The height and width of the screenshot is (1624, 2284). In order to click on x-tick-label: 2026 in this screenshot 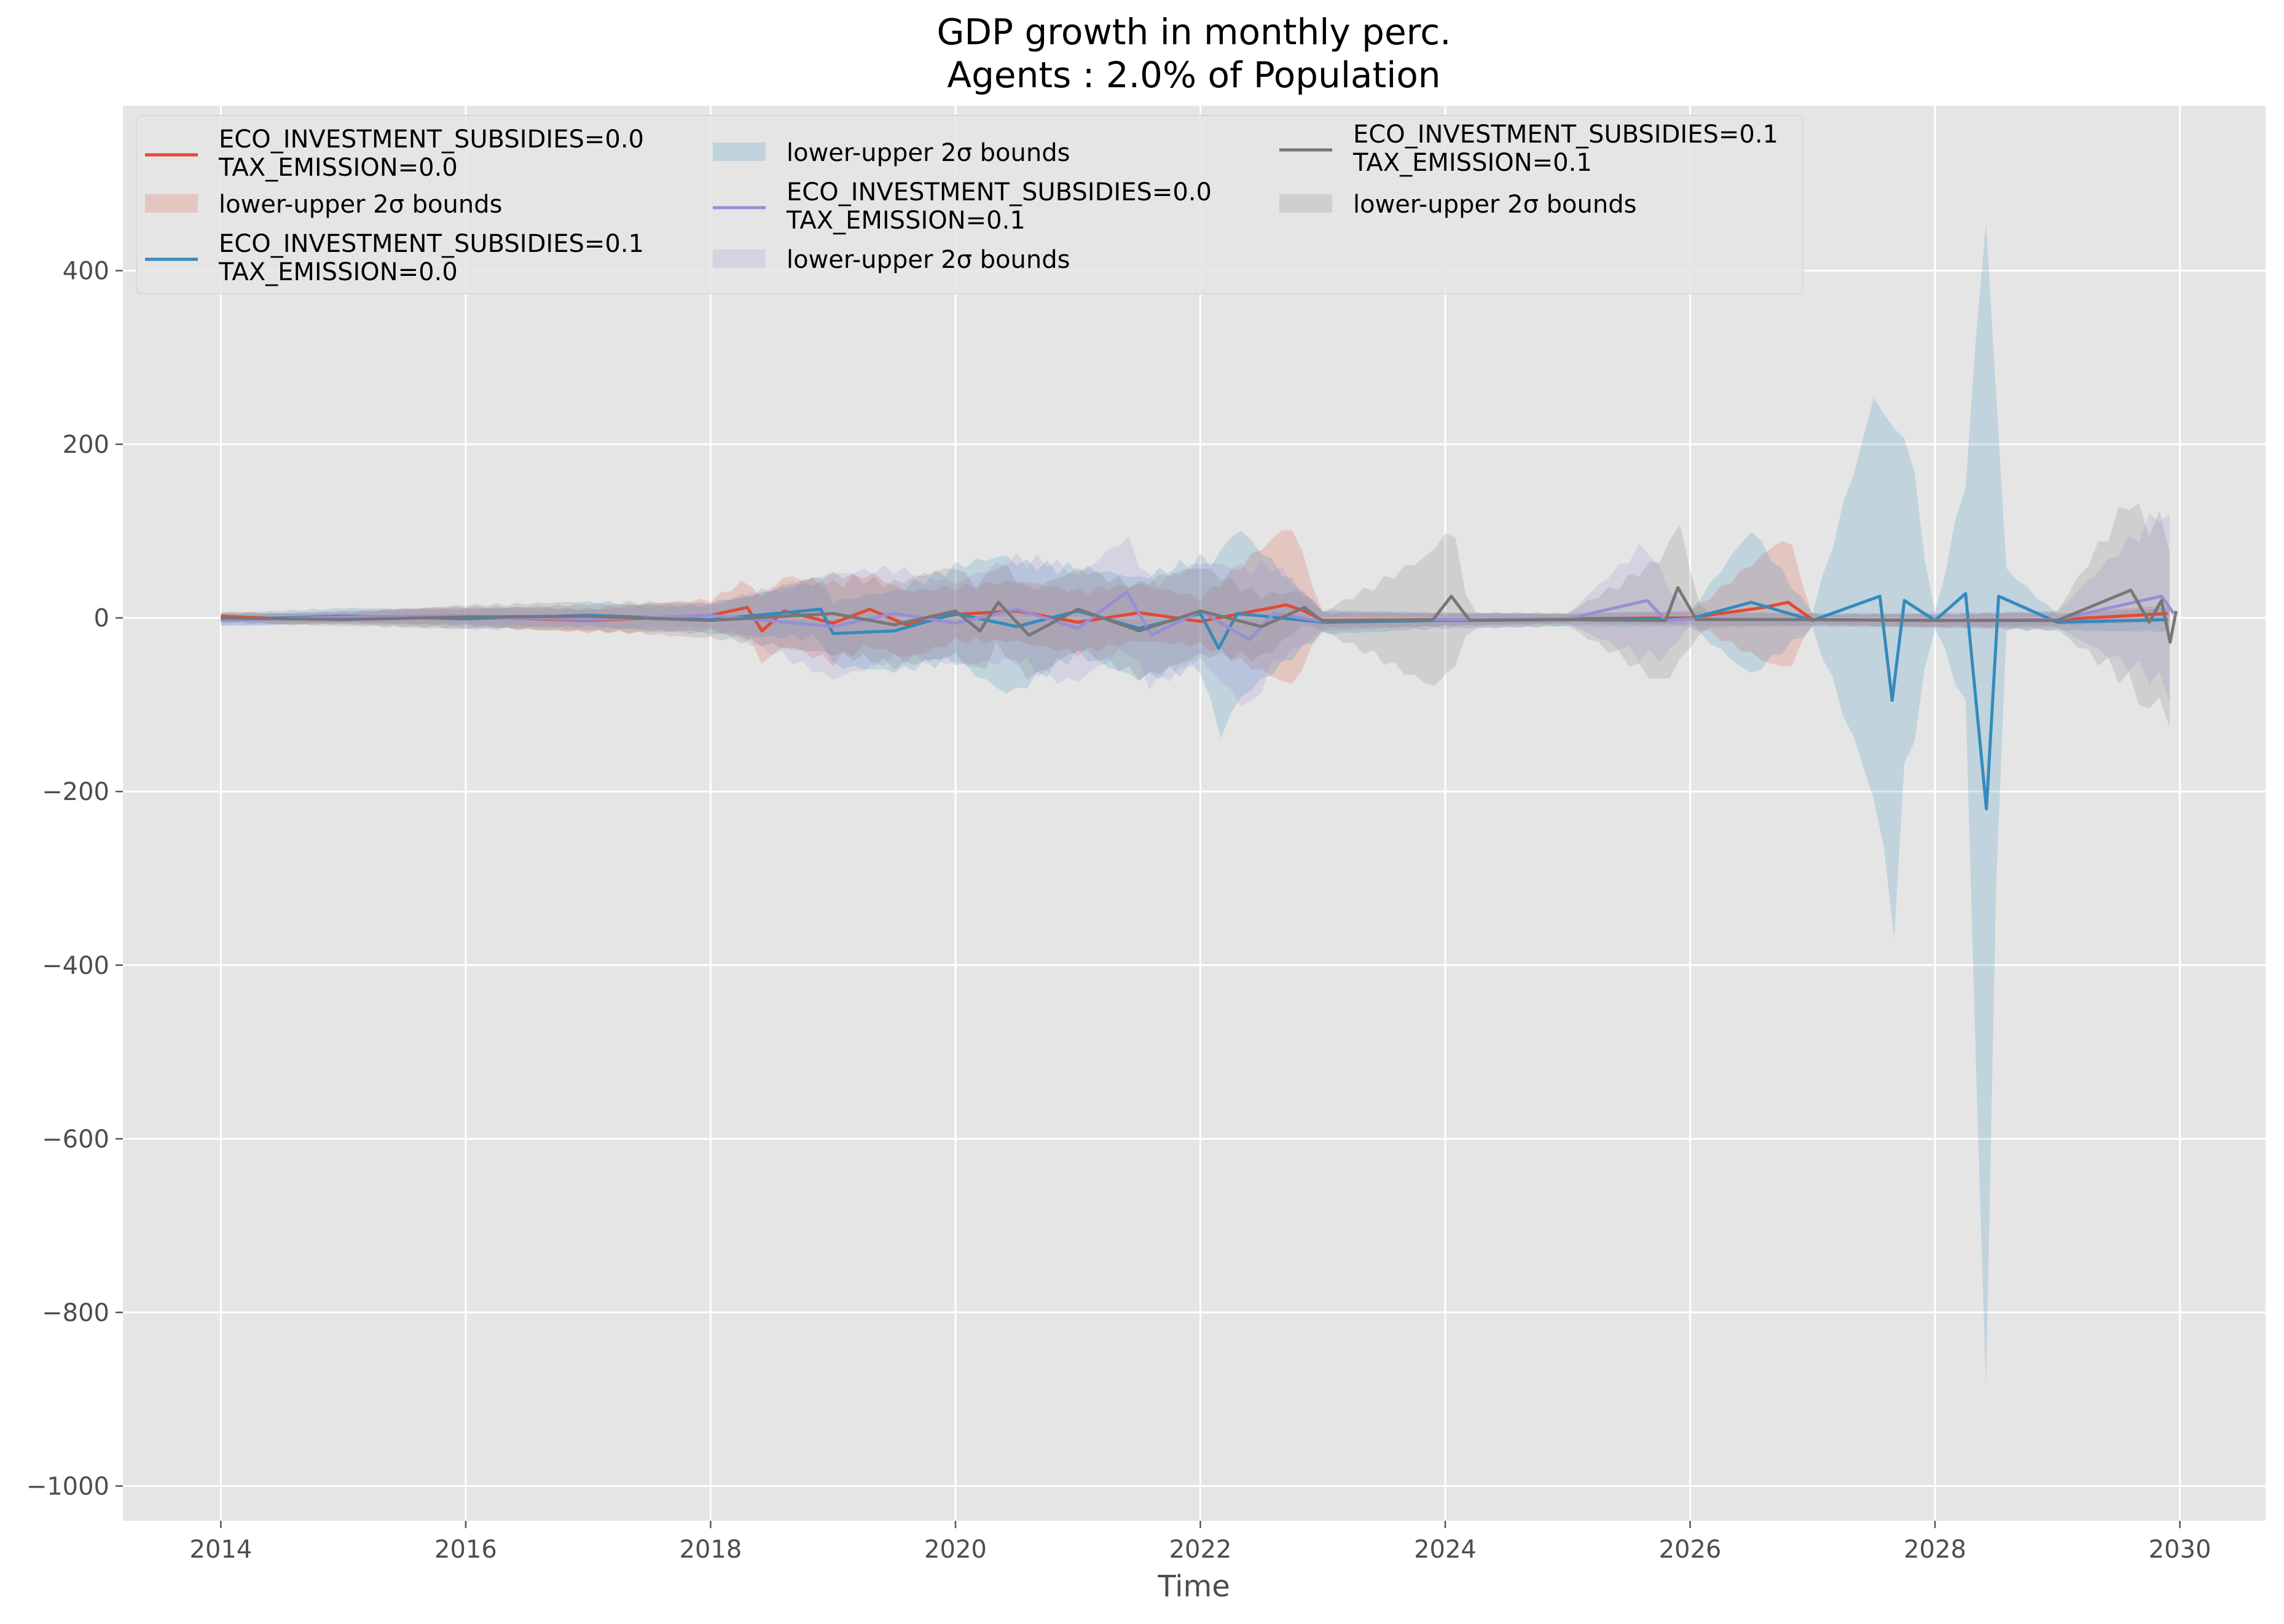, I will do `click(1690, 1550)`.